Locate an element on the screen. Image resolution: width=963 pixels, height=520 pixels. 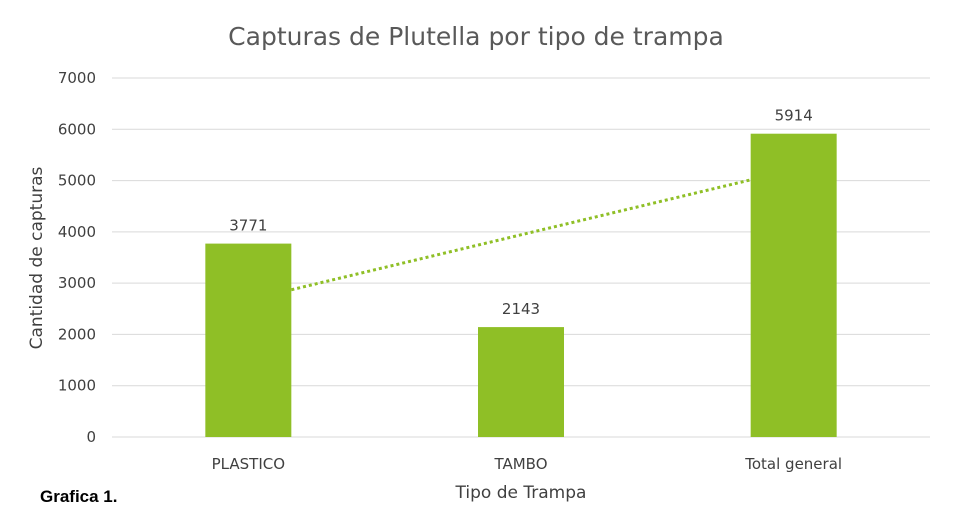
x-axis-title: Tipo de Trampa is located at coordinates (521, 493).